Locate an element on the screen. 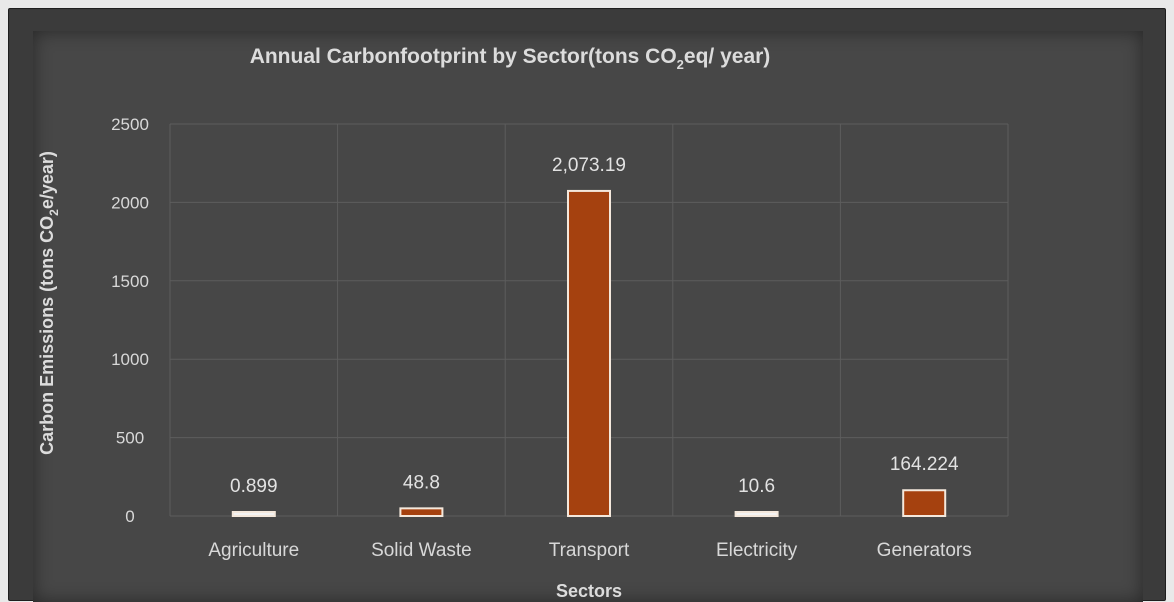 This screenshot has height=602, width=1174. data-label: 2,073.19 is located at coordinates (589, 165).